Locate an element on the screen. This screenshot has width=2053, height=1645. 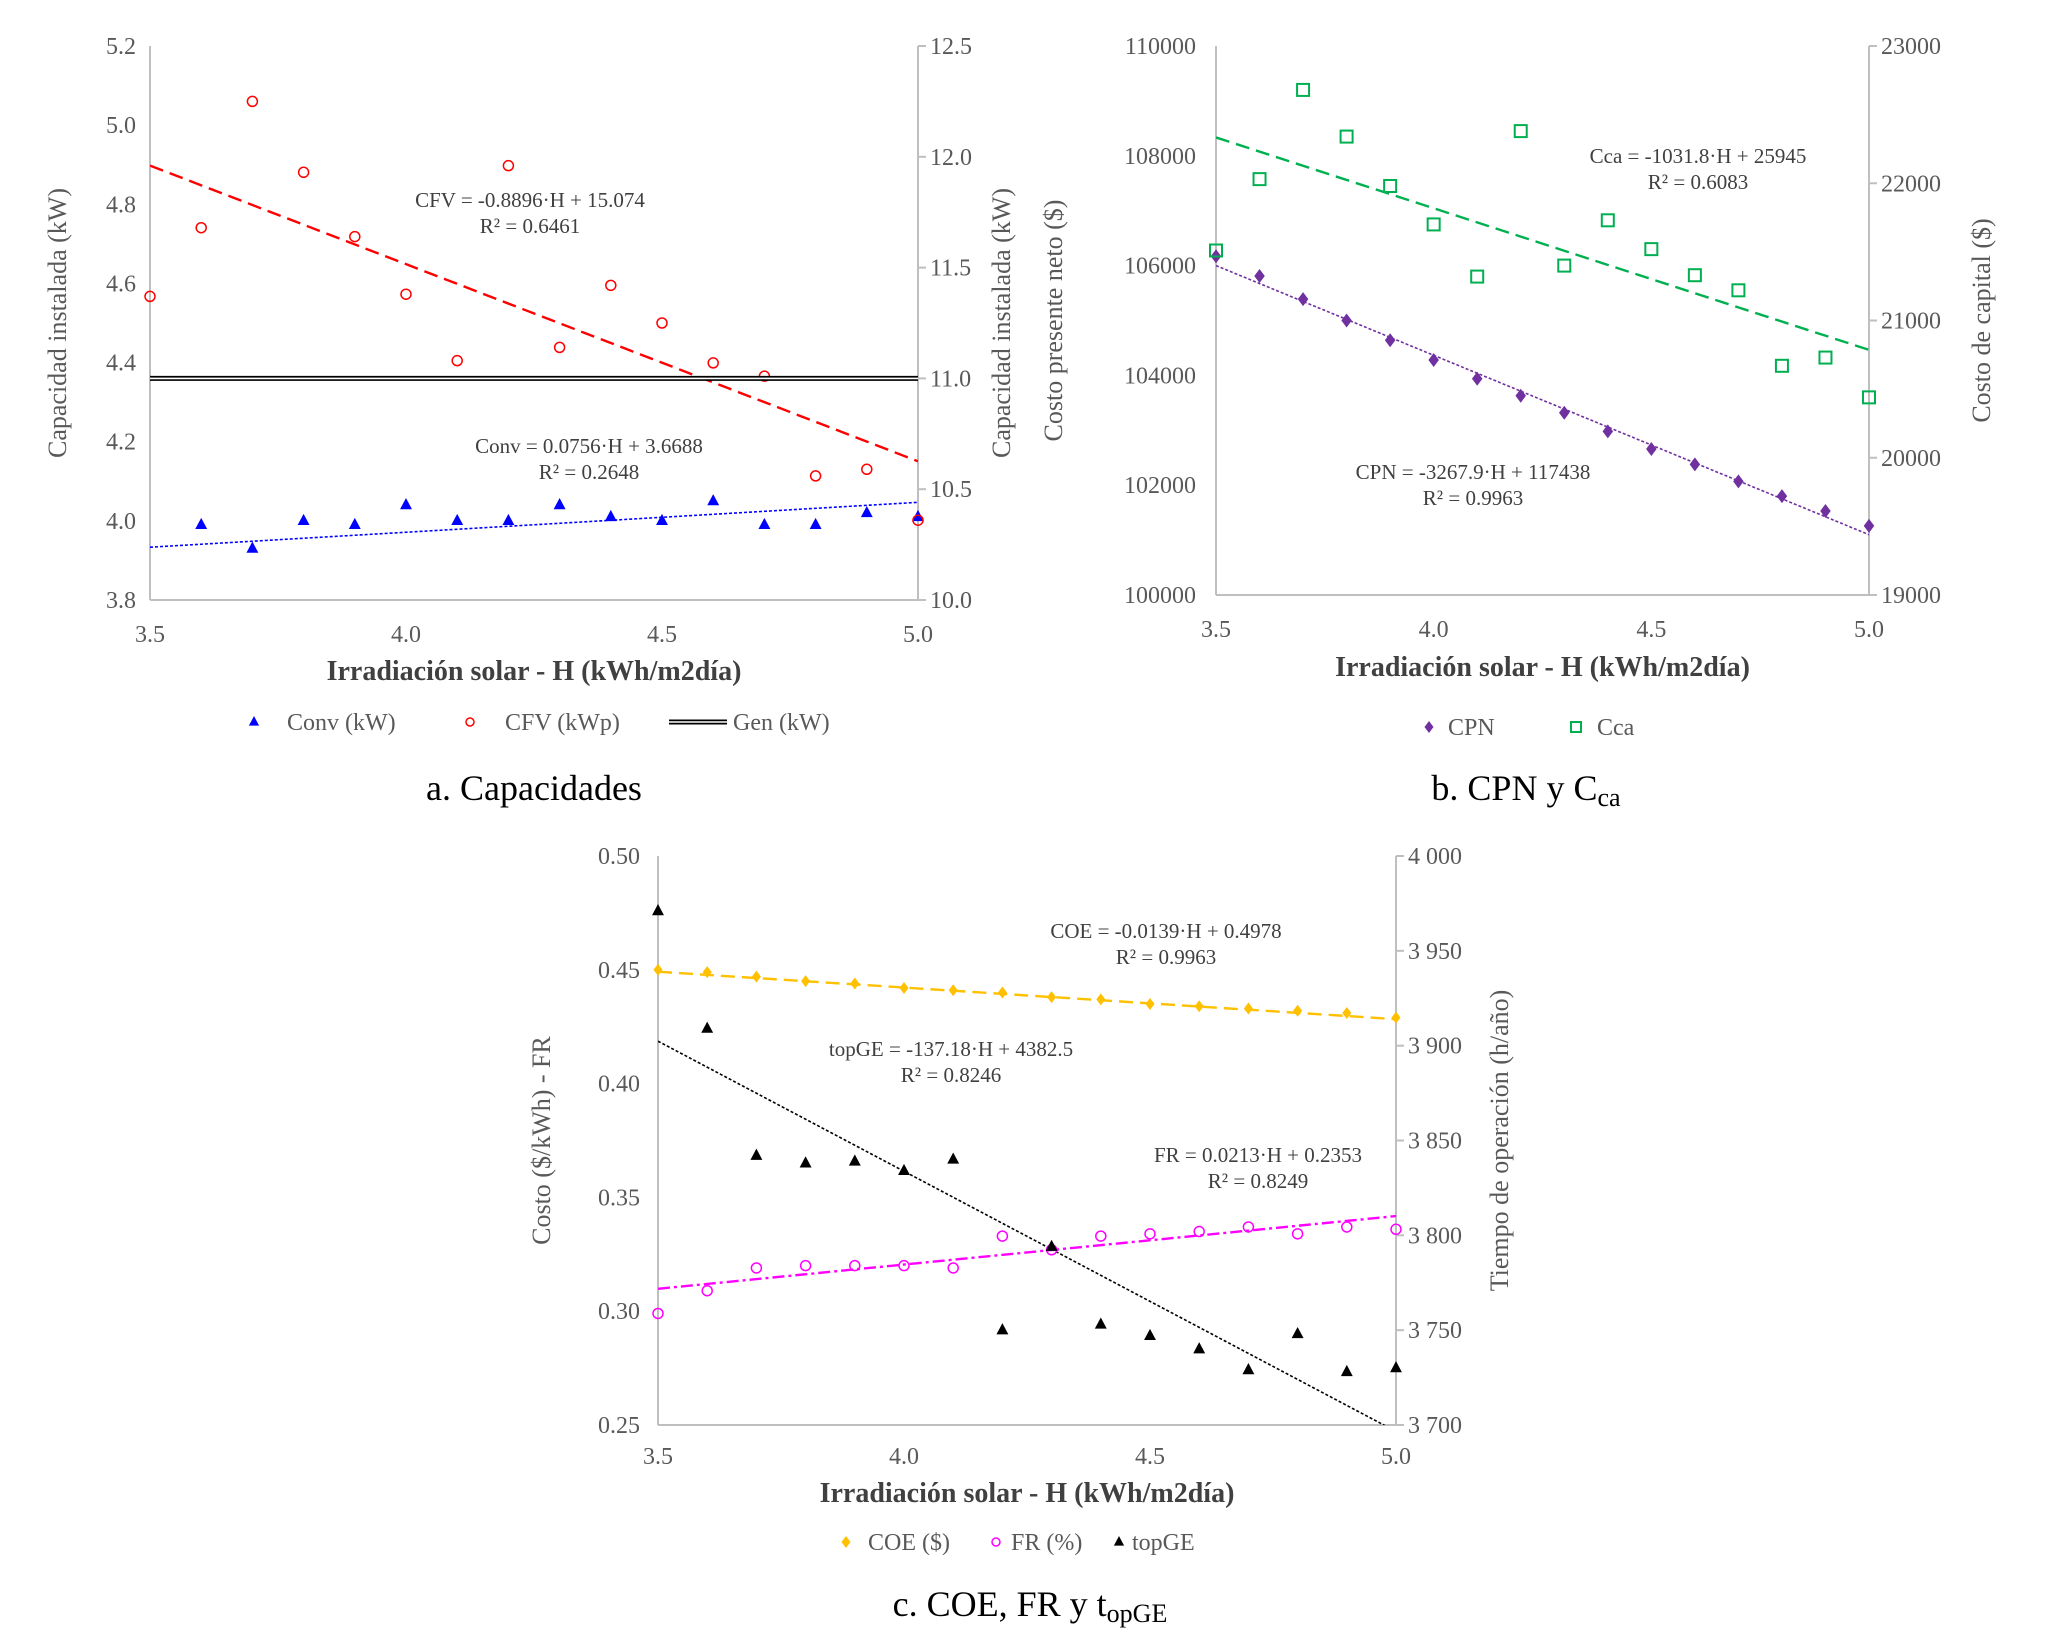
y-left-tick-label: 102000 is located at coordinates (1160, 486).